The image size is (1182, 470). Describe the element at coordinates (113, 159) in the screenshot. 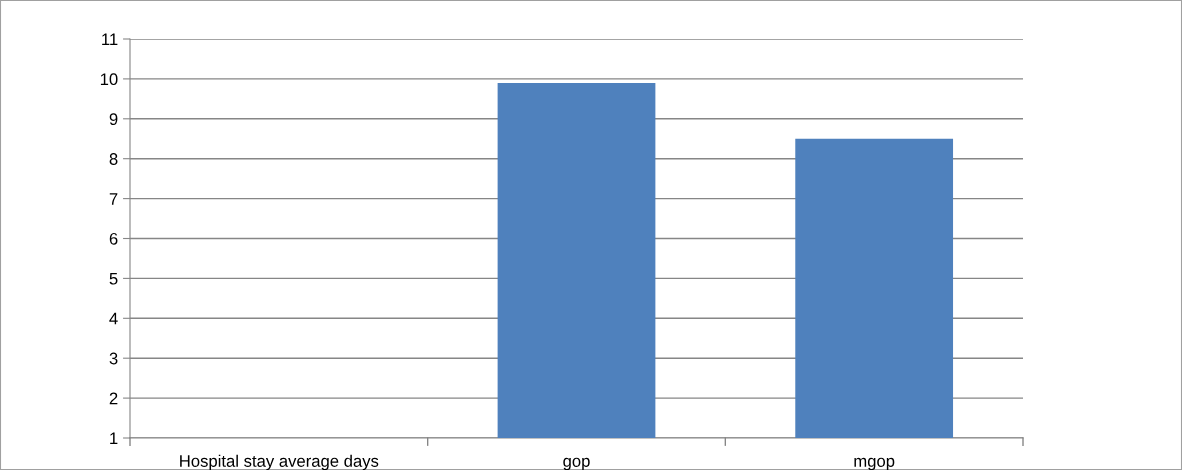

I see `y-tick-label: 8` at that location.